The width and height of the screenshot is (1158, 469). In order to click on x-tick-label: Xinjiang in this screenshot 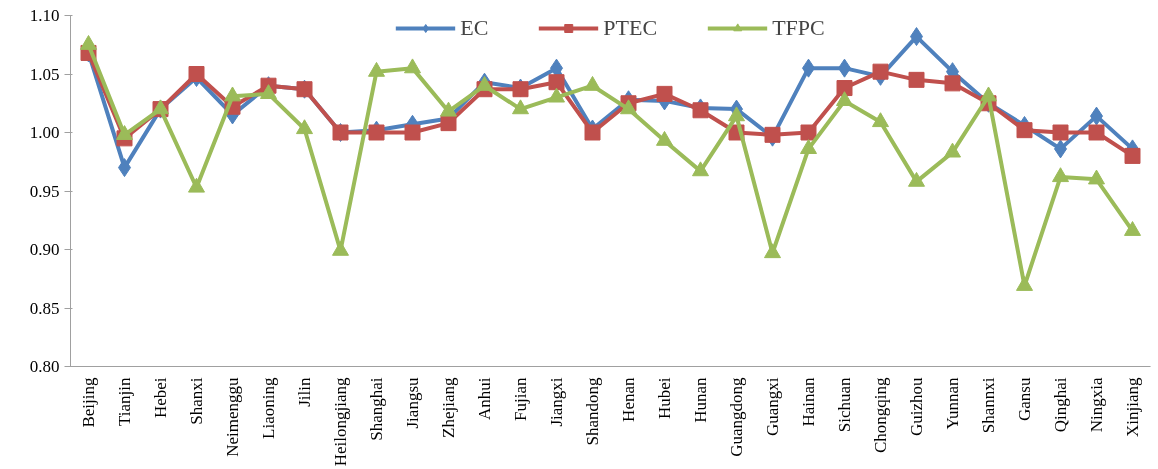, I will do `click(1132, 407)`.